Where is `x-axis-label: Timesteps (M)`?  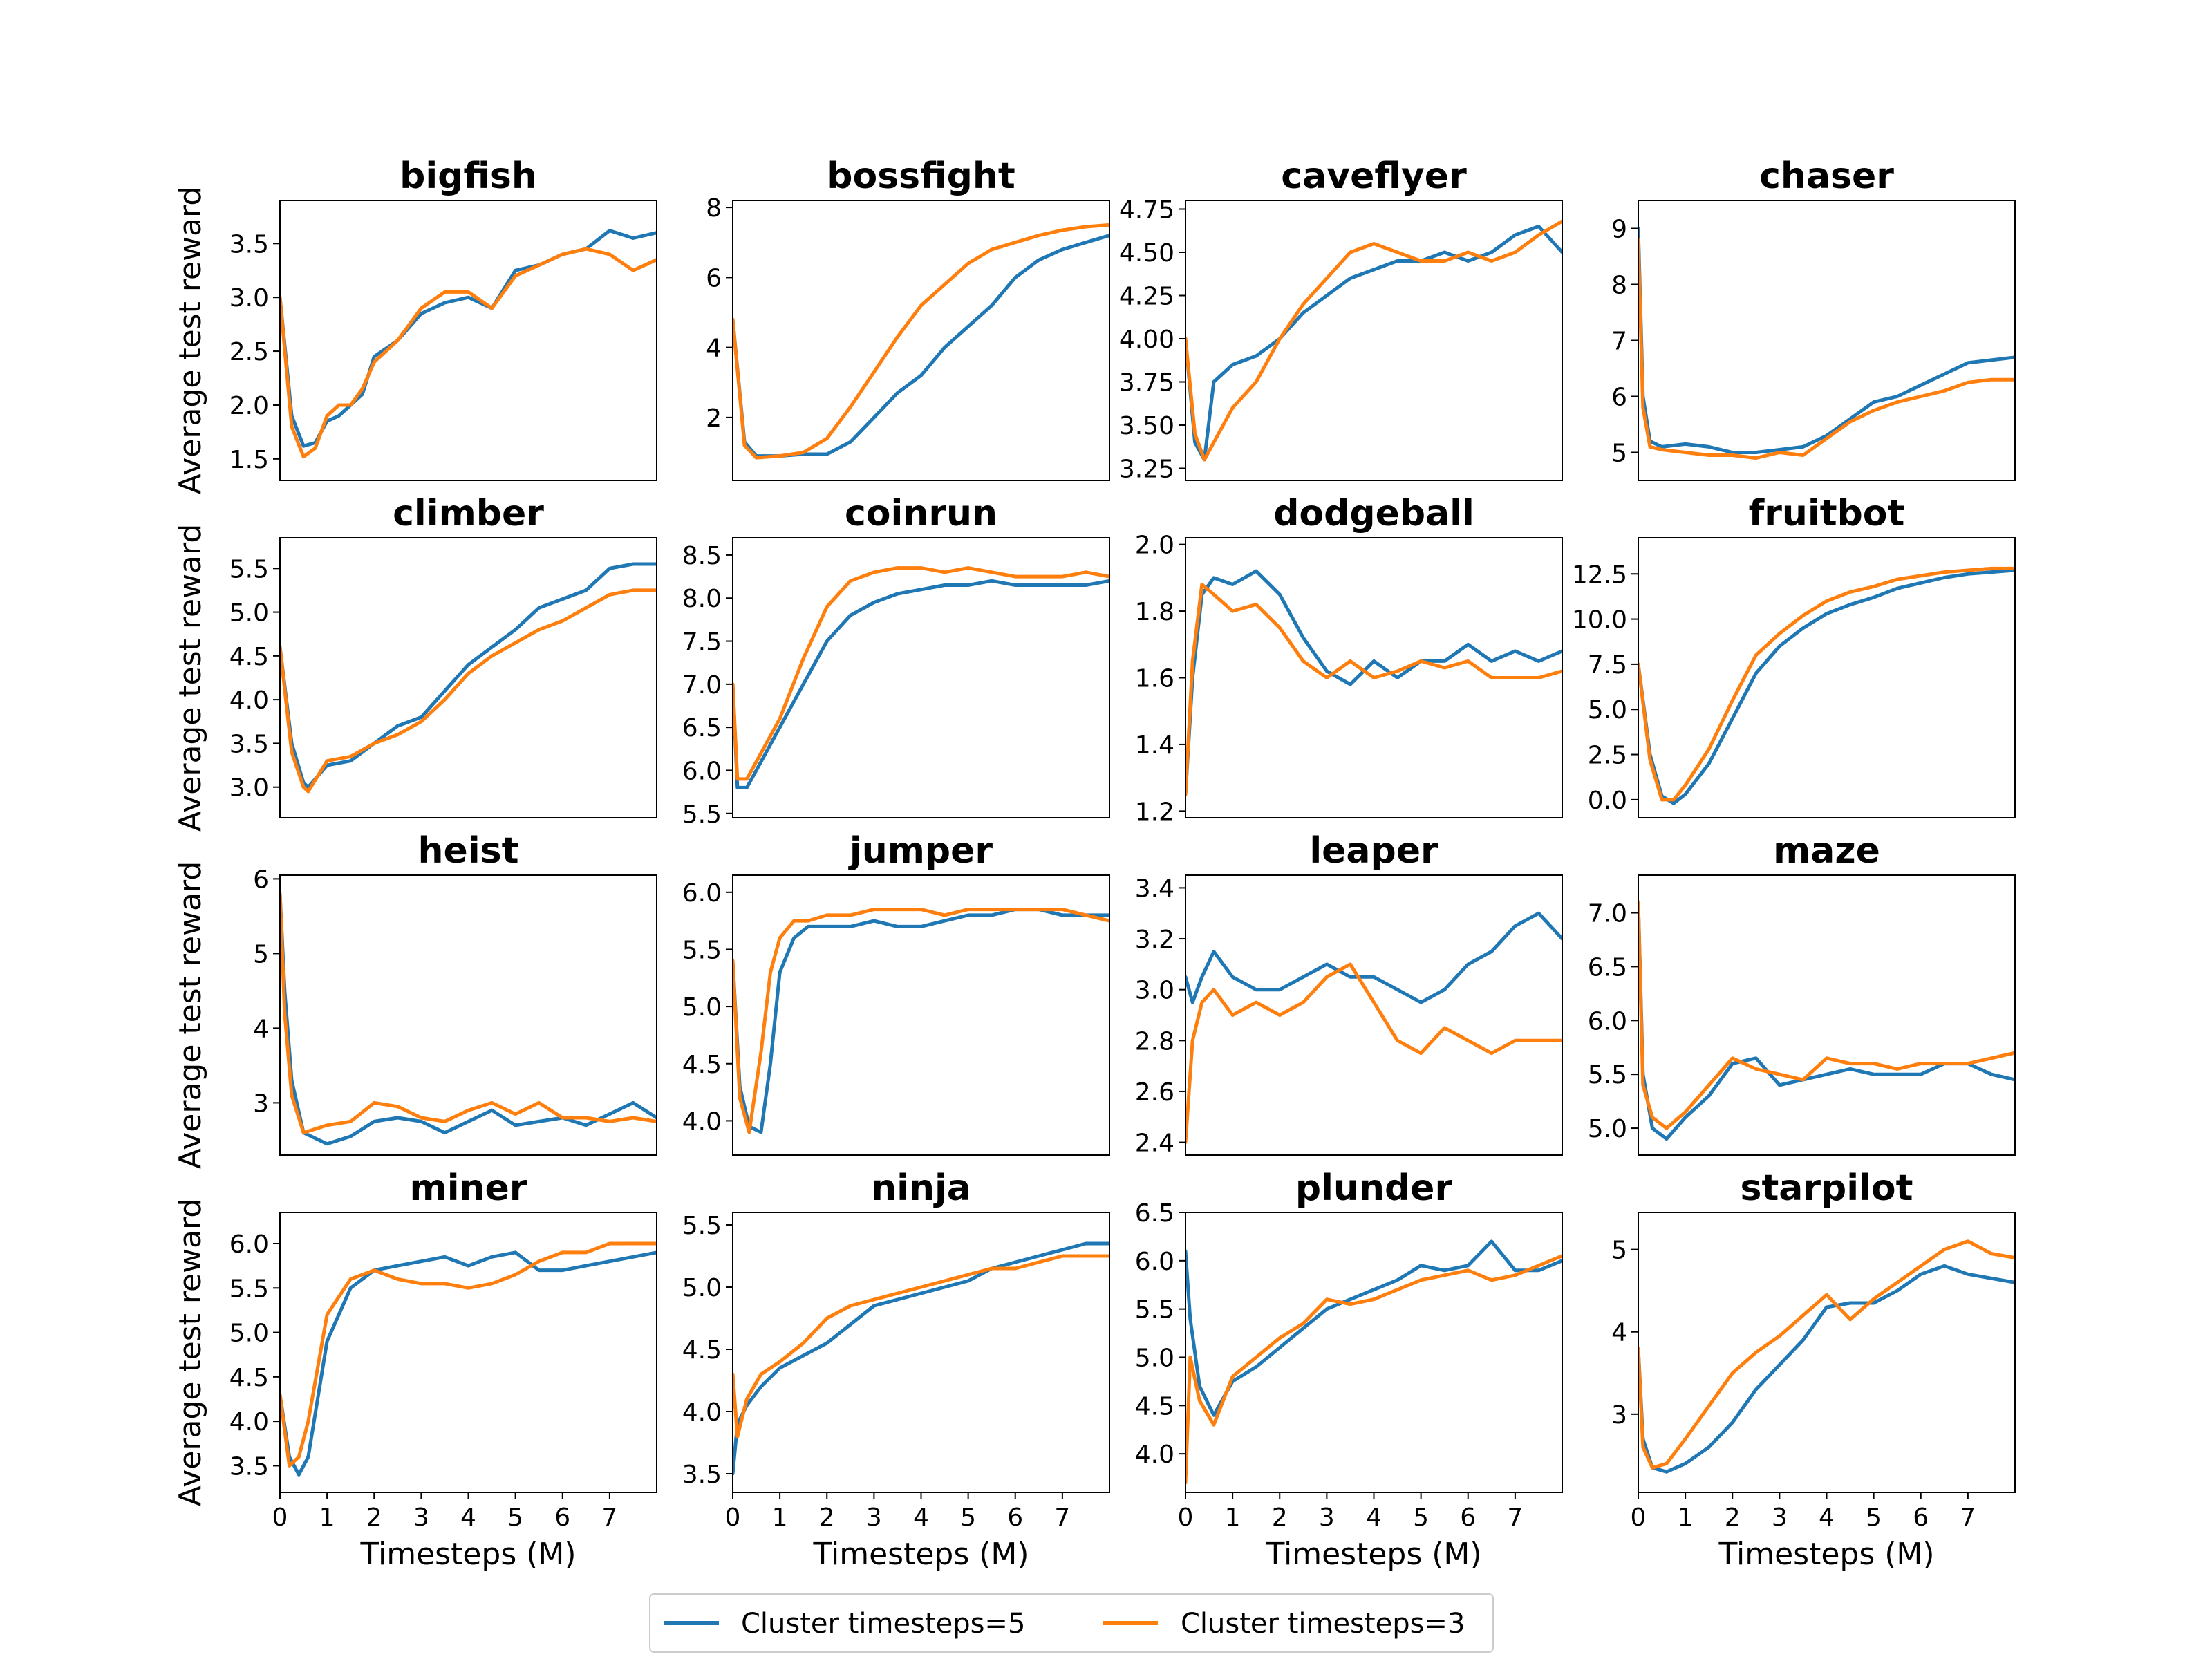
x-axis-label: Timesteps (M) is located at coordinates (1373, 1554).